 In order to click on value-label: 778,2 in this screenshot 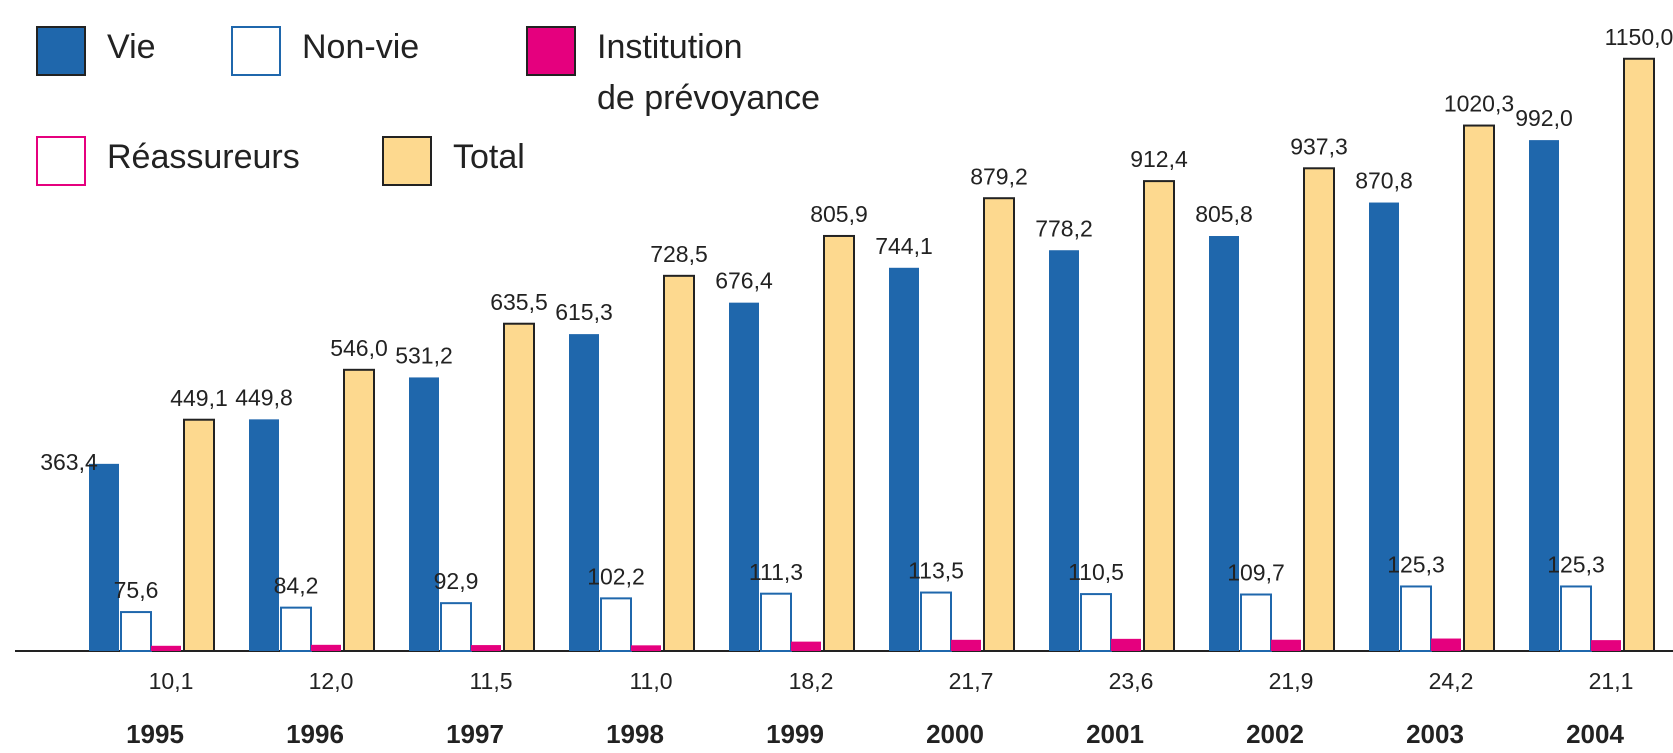, I will do `click(1064, 228)`.